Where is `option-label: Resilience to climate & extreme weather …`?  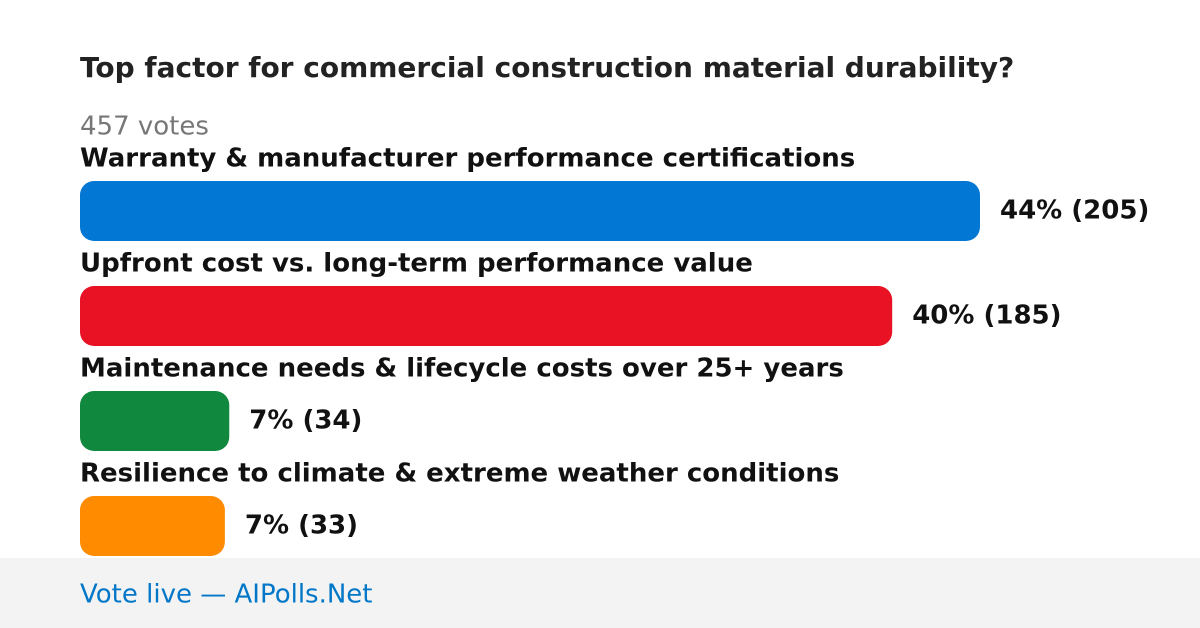
option-label: Resilience to climate & extreme weather … is located at coordinates (459, 474).